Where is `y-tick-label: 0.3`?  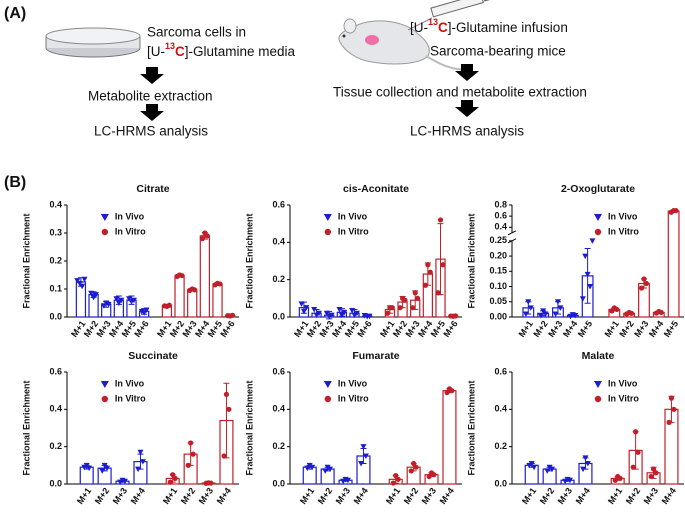 y-tick-label: 0.3 is located at coordinates (55, 232).